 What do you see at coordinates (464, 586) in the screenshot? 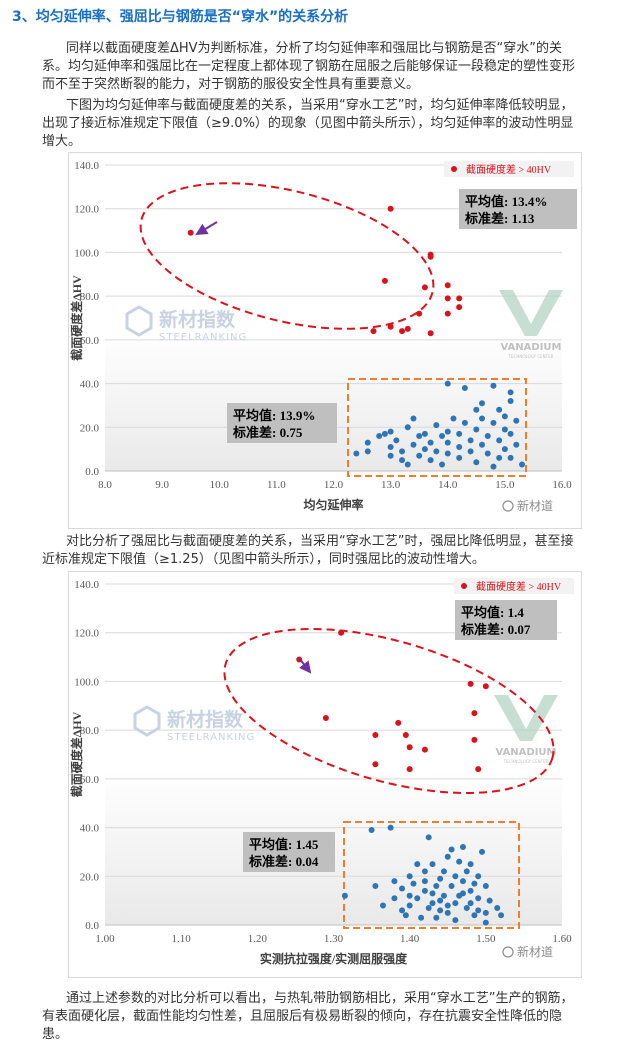
I see `legend-marker` at bounding box center [464, 586].